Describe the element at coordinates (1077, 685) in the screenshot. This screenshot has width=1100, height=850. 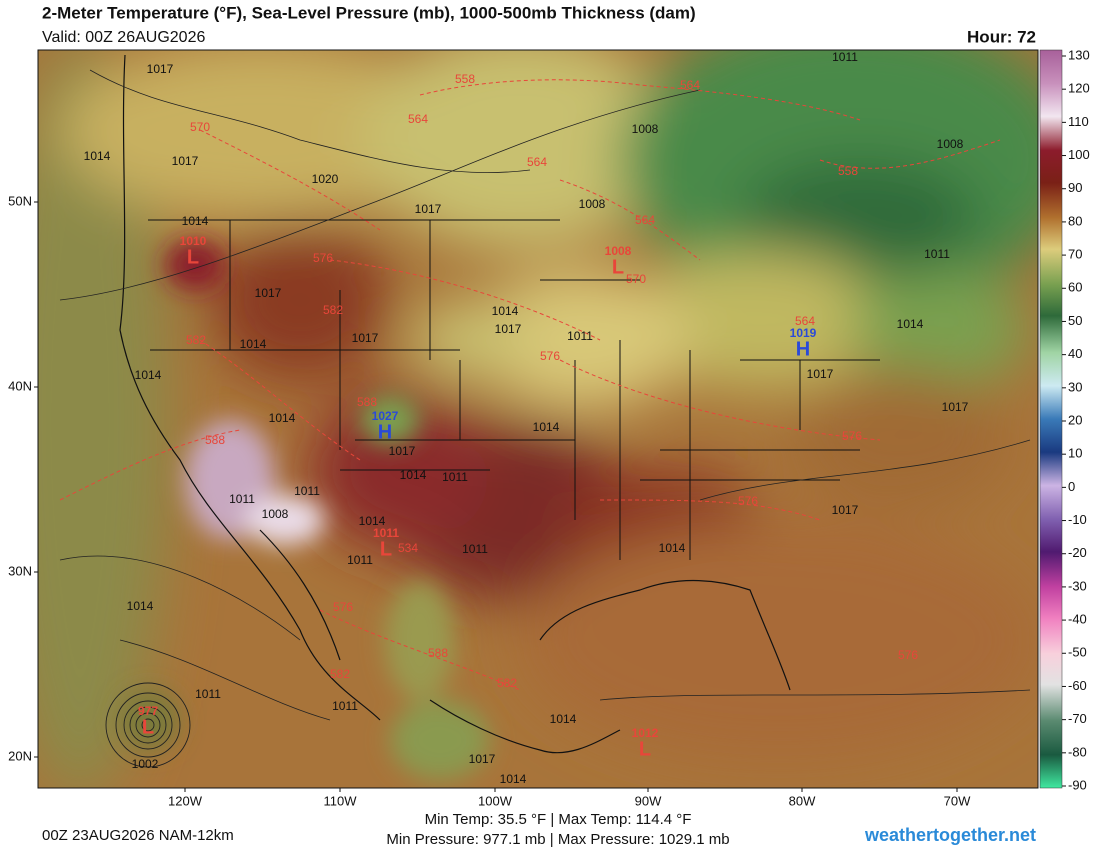
I see `colorbar-label: -60` at that location.